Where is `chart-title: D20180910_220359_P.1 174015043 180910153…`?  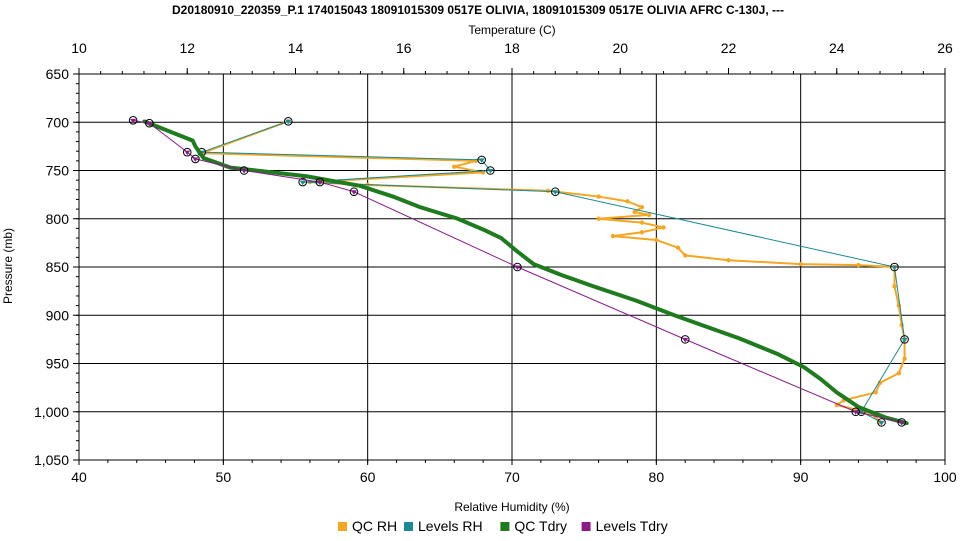
chart-title: D20180910_220359_P.1 174015043 180910153… is located at coordinates (478, 10).